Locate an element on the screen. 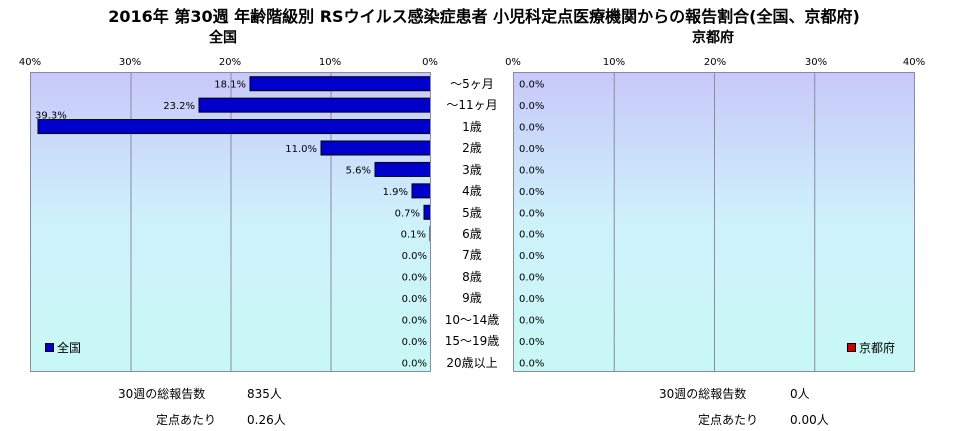 The image size is (968, 431). category-label: ～5ヶ月 is located at coordinates (472, 84).